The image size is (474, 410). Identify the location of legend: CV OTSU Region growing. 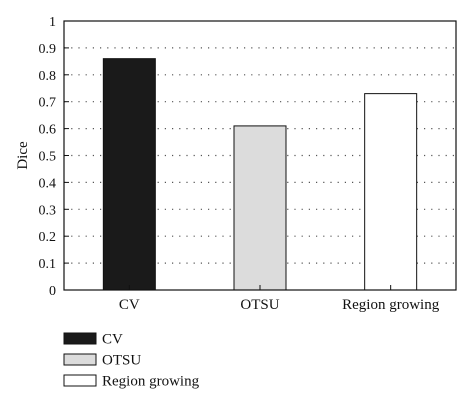
(131, 361).